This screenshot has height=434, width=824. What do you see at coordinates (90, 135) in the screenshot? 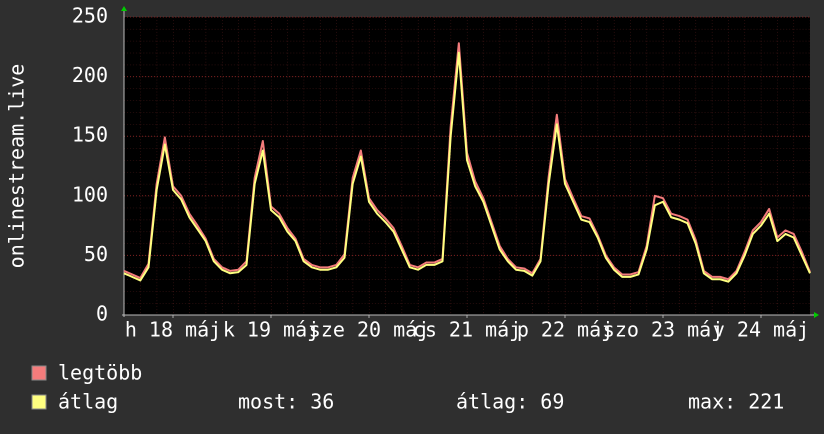
I see `y-tick-label: 150` at bounding box center [90, 135].